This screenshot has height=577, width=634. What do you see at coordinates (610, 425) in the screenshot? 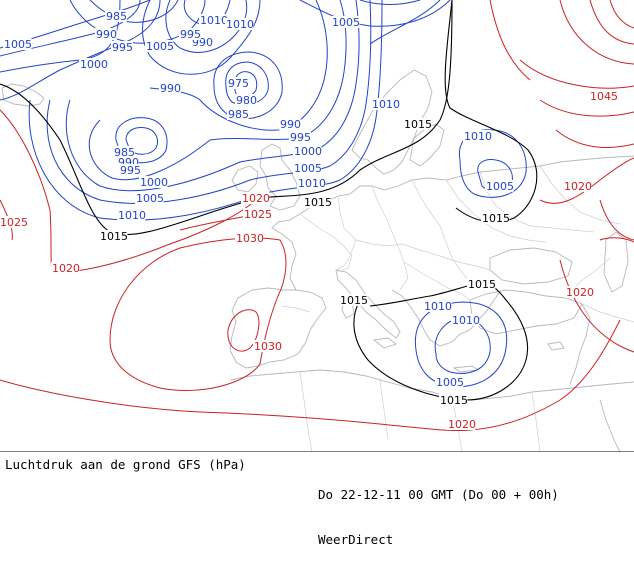
I see `red-sea-coast` at bounding box center [610, 425].